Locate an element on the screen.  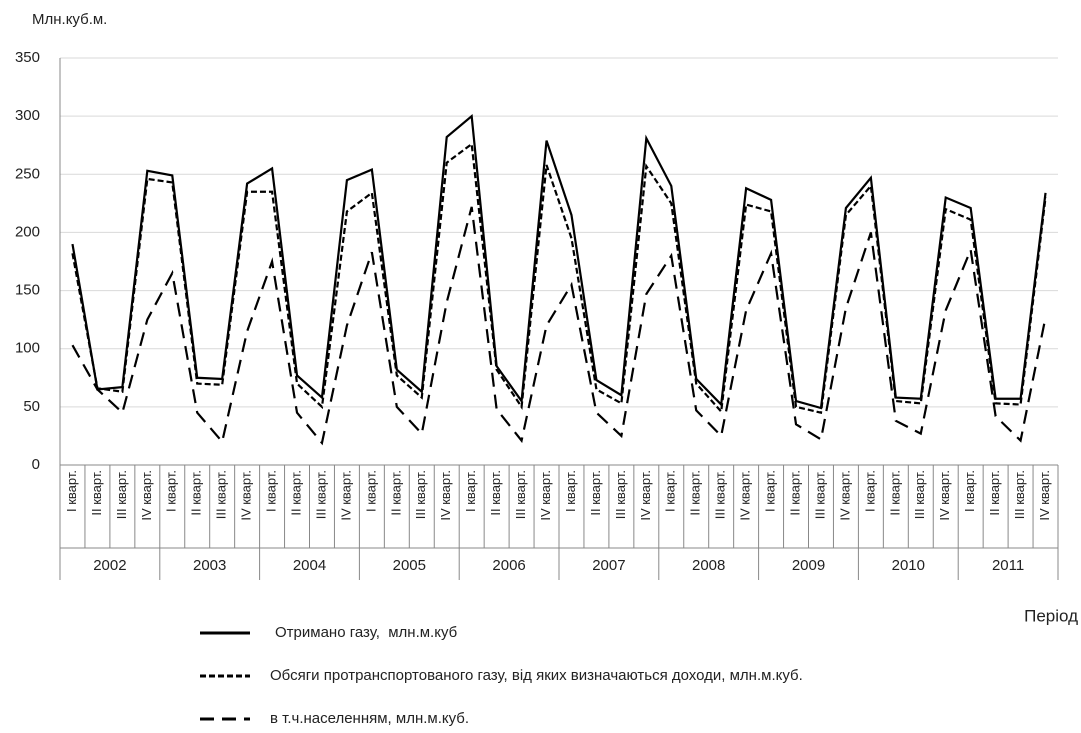
year-label: 2004 is located at coordinates (309, 565).